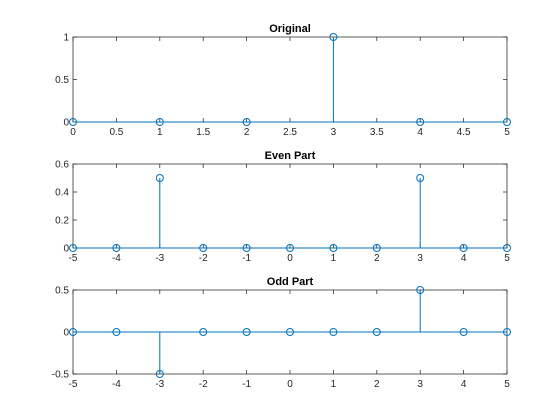  Describe the element at coordinates (203, 132) in the screenshot. I see `x-tick-label: 1.5` at that location.